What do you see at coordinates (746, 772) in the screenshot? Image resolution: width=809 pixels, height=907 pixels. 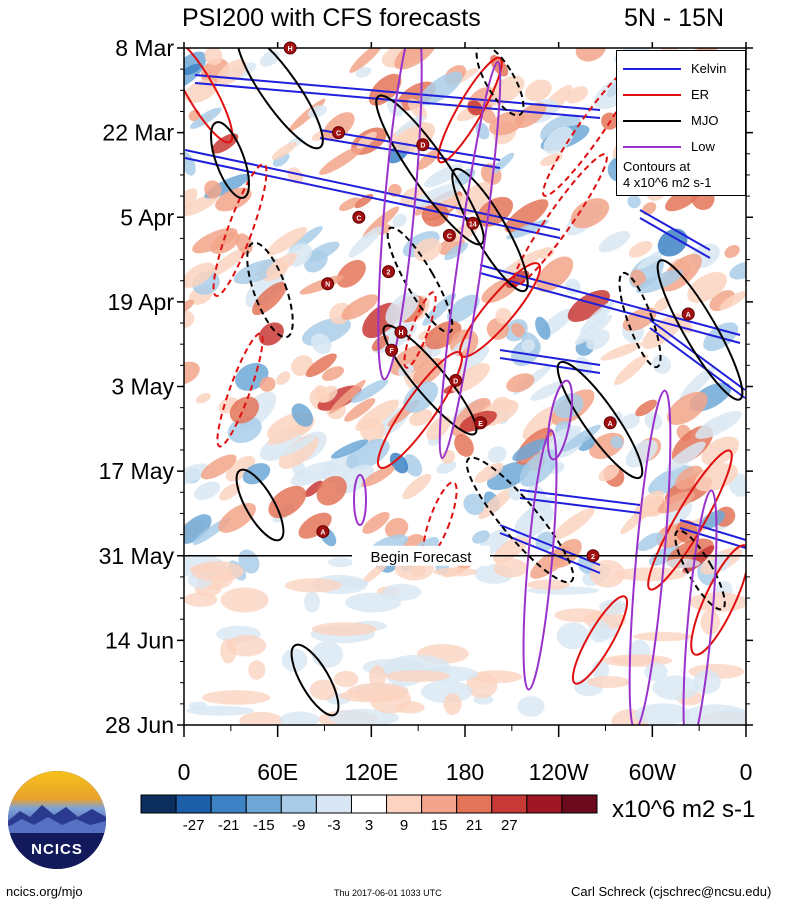 I see `x-tick-label: 0` at bounding box center [746, 772].